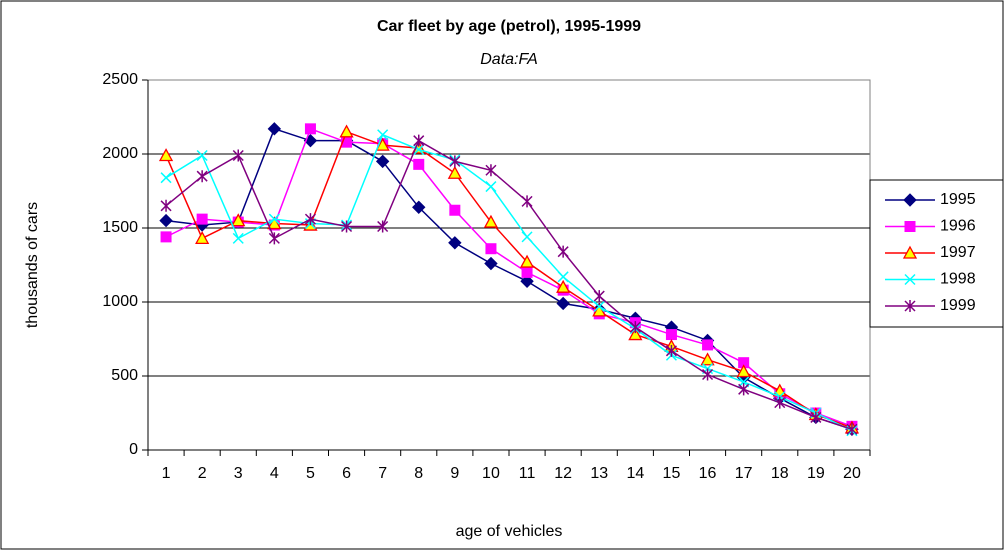 The image size is (1006, 552). What do you see at coordinates (310, 473) in the screenshot?
I see `x-tick-label: 5` at bounding box center [310, 473].